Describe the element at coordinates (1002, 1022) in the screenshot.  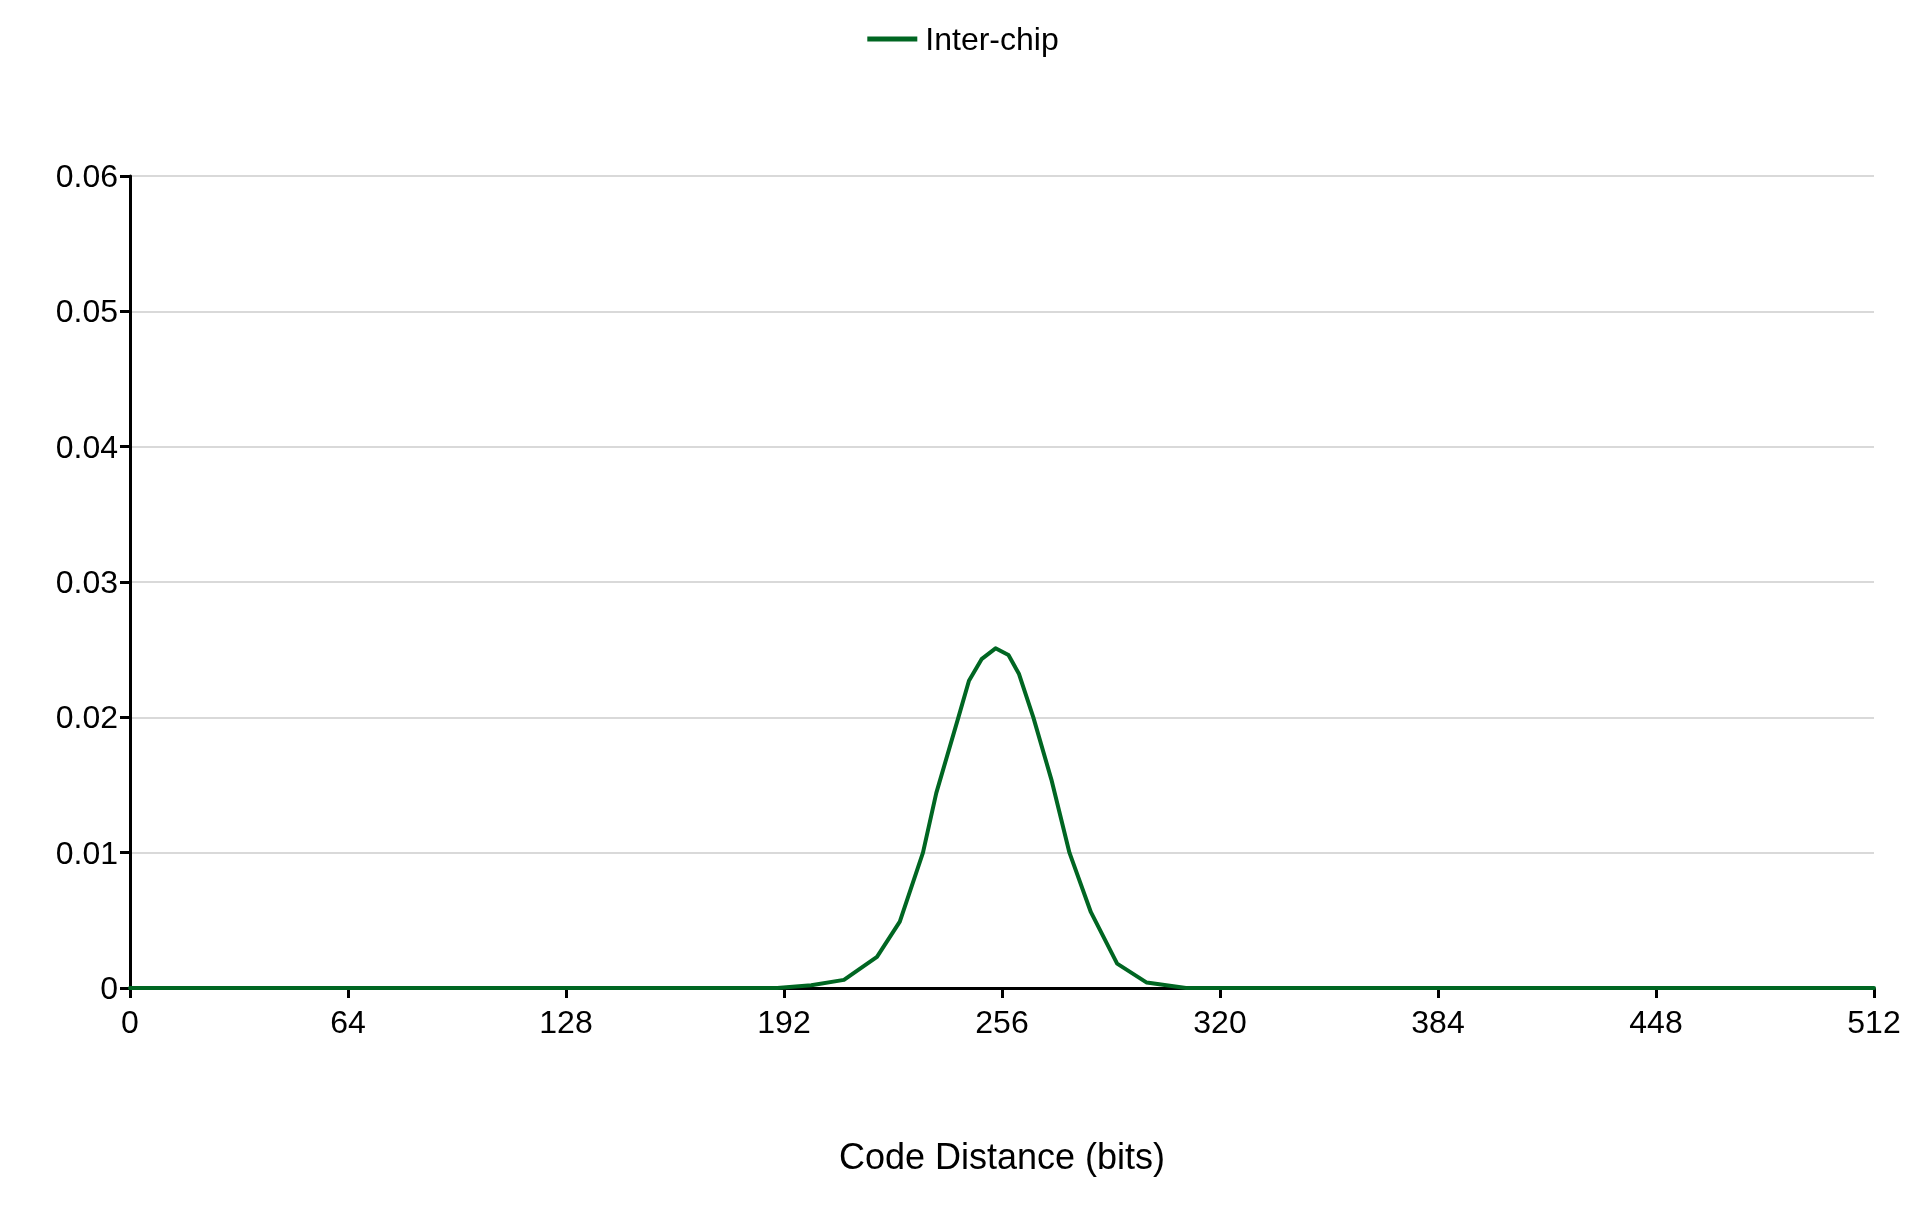
I see `x-tick-label: 256` at that location.